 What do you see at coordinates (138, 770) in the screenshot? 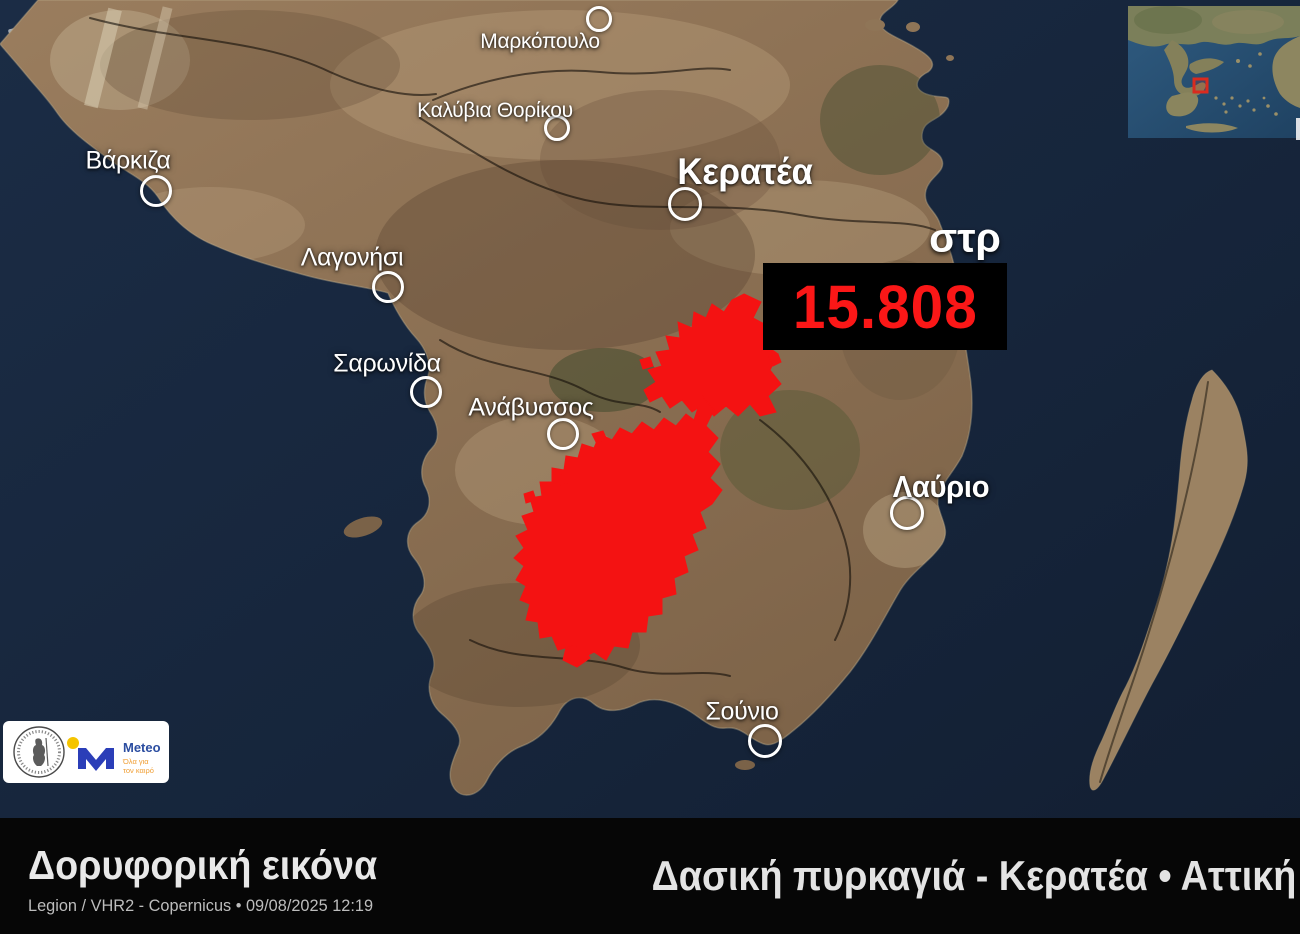
I see `meteo-tagline-line2: τον καιρό` at bounding box center [138, 770].